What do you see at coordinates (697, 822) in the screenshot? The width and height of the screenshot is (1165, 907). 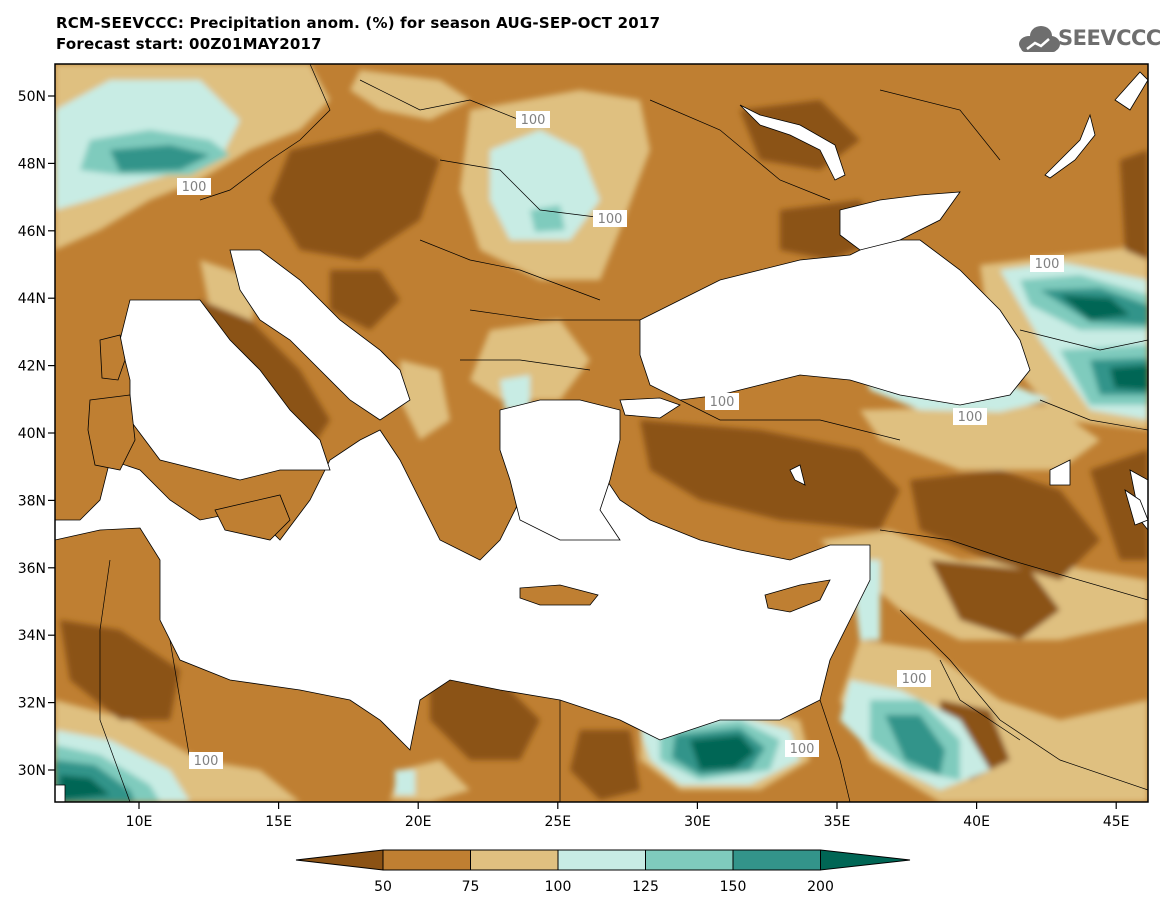 I see `lon-label: 30E` at bounding box center [697, 822].